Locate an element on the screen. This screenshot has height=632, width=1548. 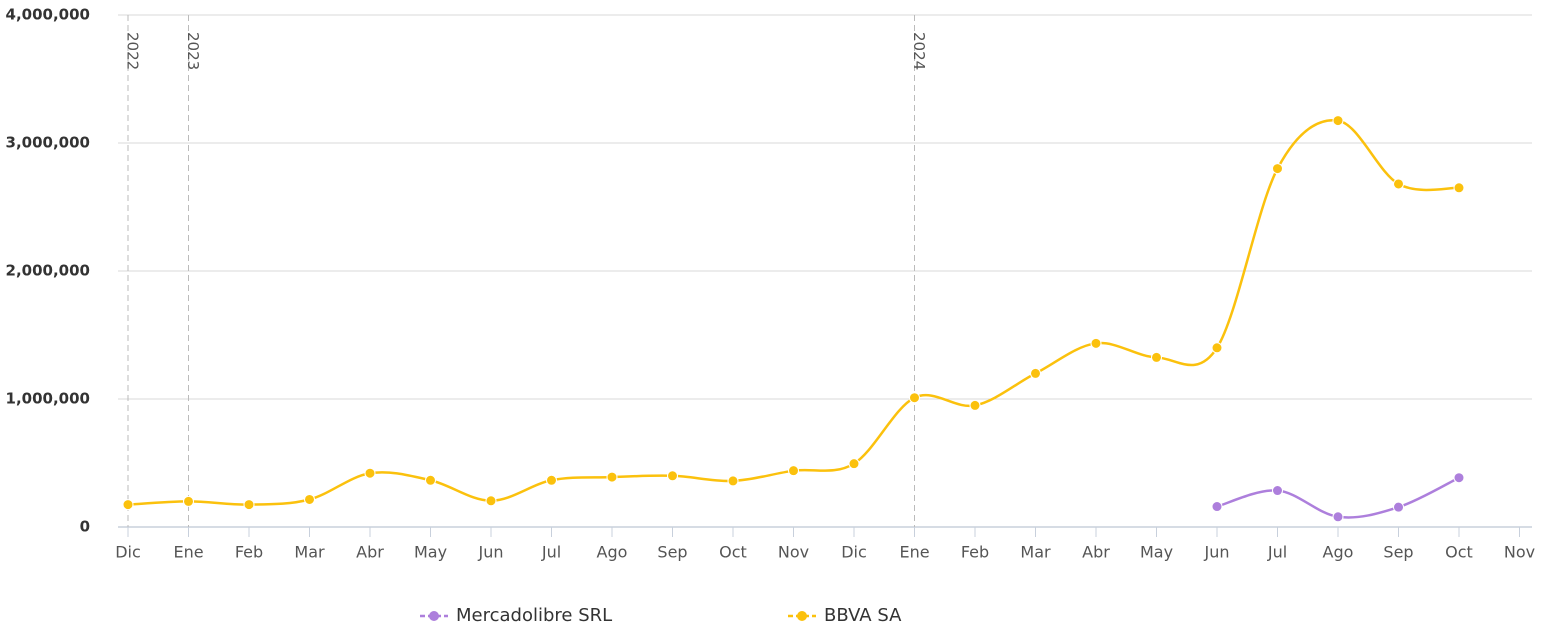
year-label: 2024 is located at coordinates (919, 51).